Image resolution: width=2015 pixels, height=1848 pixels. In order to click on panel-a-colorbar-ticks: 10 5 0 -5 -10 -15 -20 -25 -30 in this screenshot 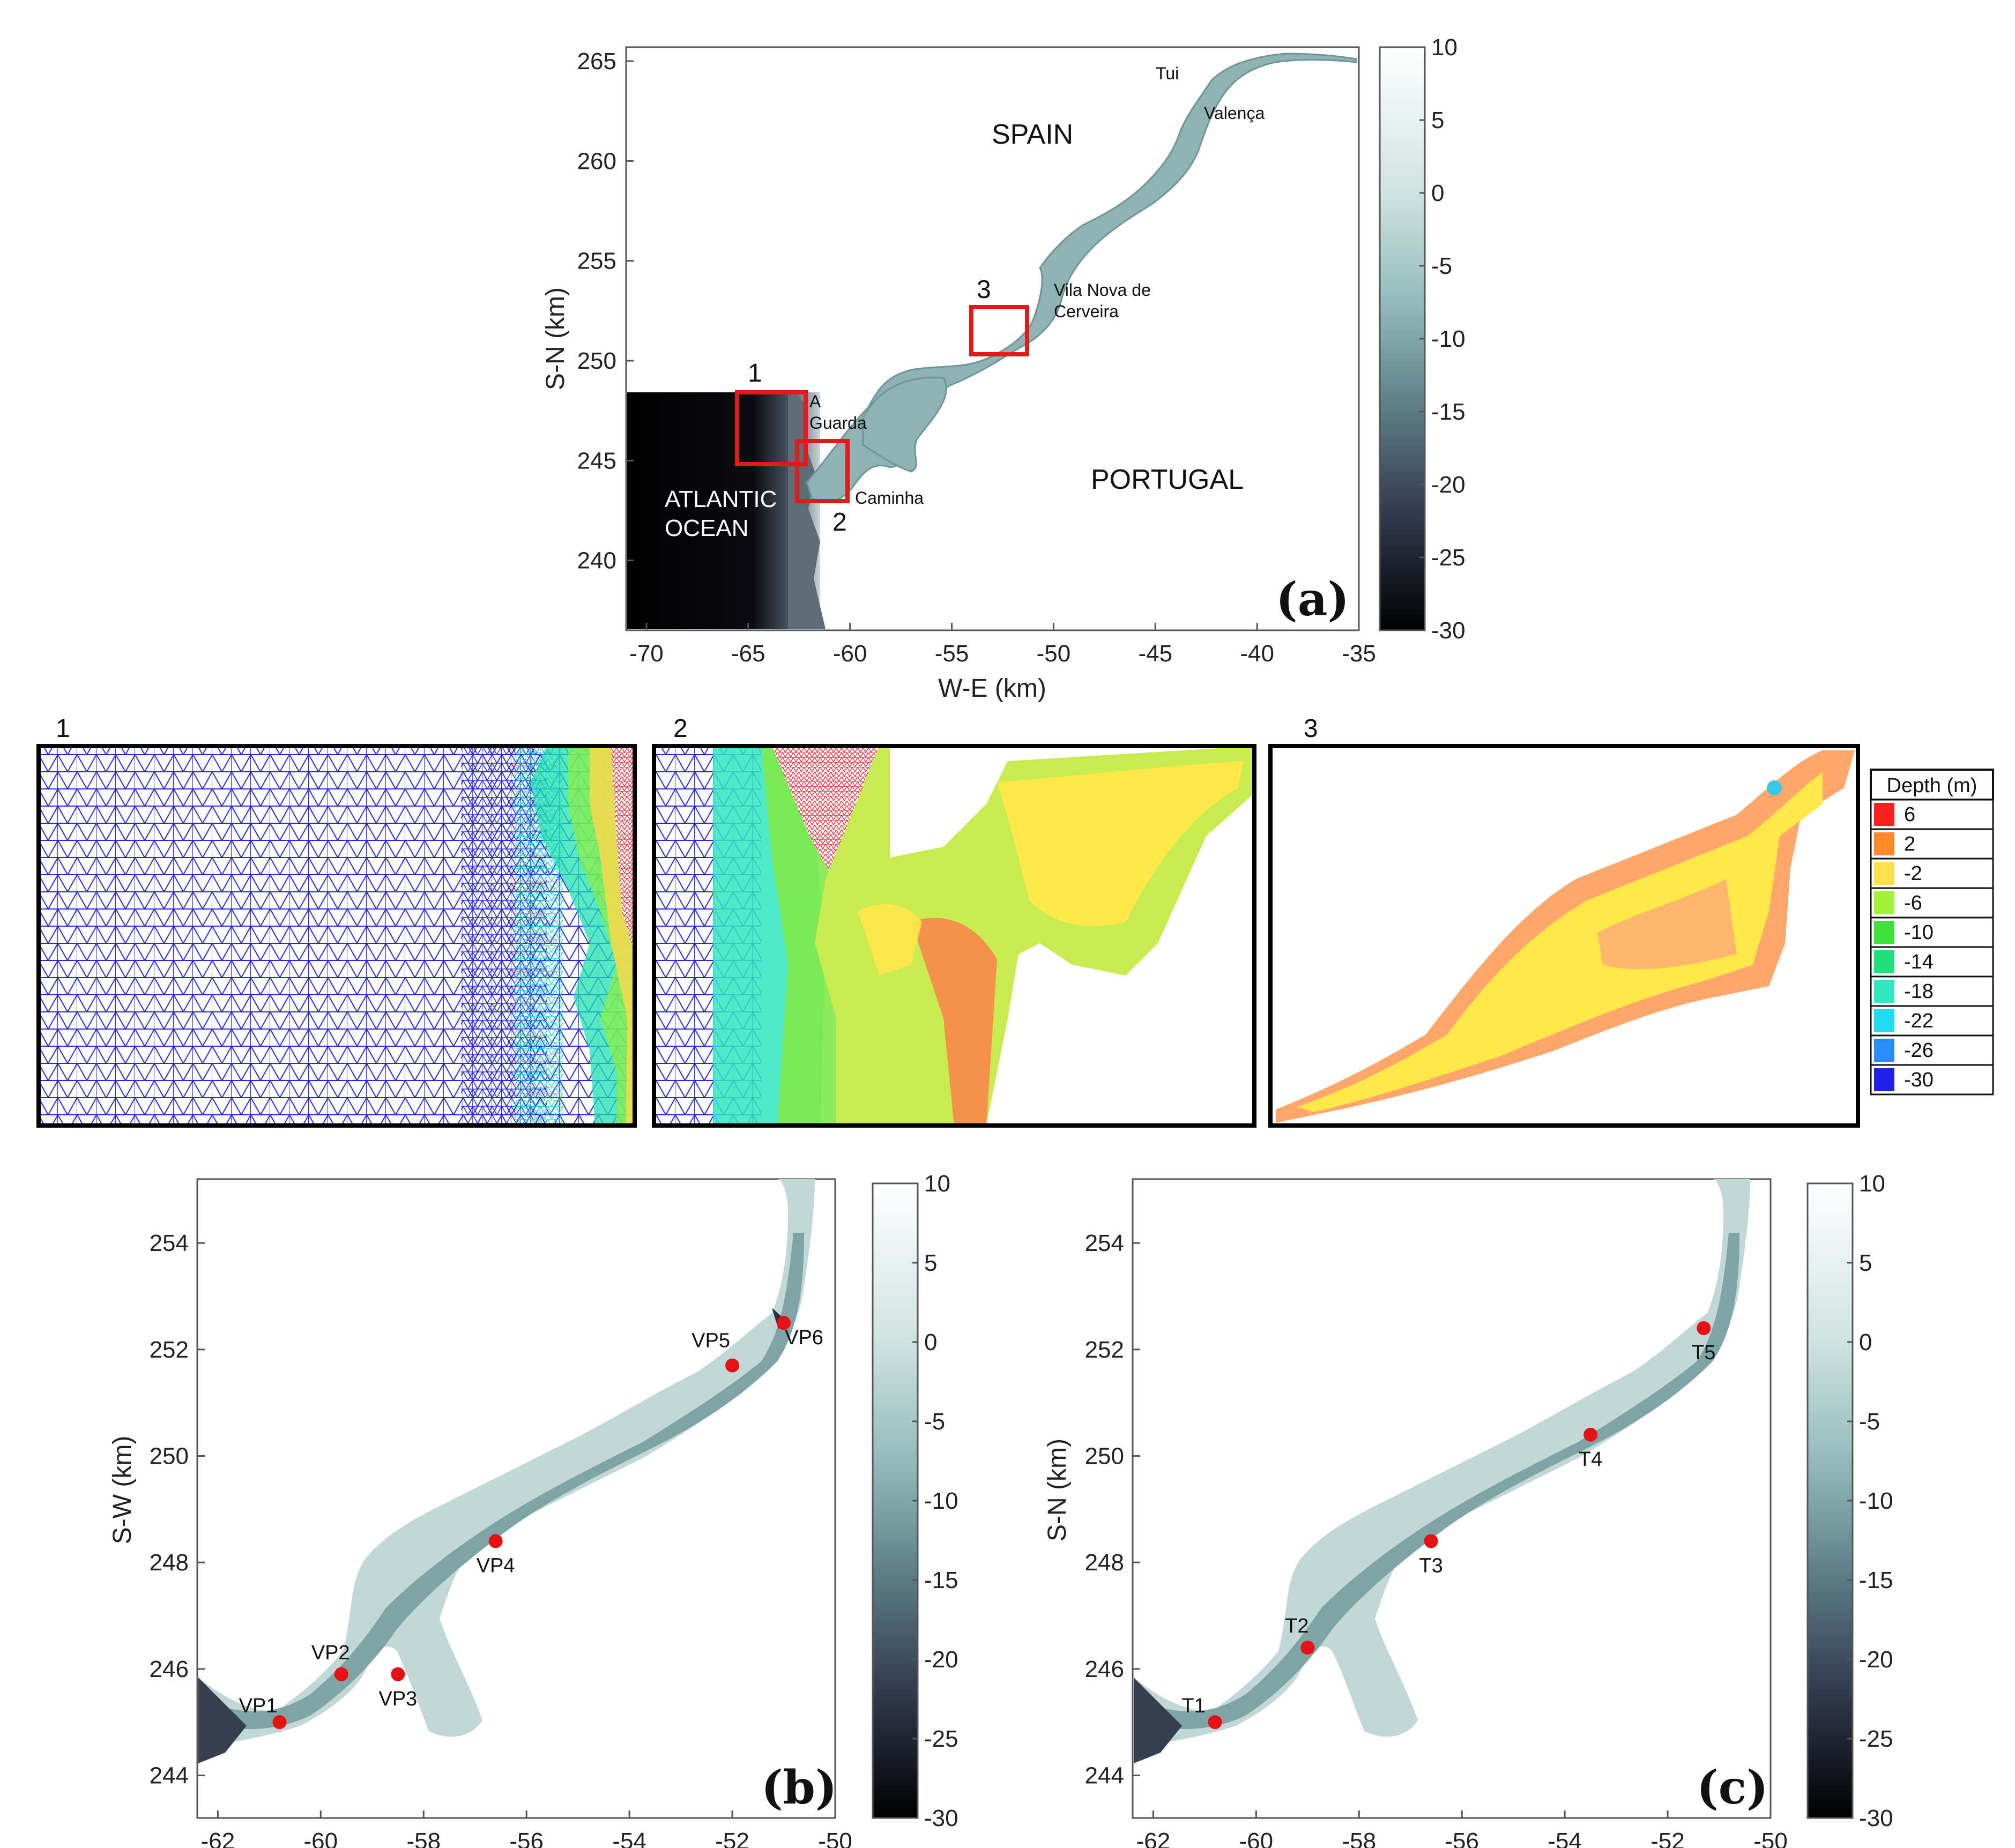, I will do `click(1442, 339)`.